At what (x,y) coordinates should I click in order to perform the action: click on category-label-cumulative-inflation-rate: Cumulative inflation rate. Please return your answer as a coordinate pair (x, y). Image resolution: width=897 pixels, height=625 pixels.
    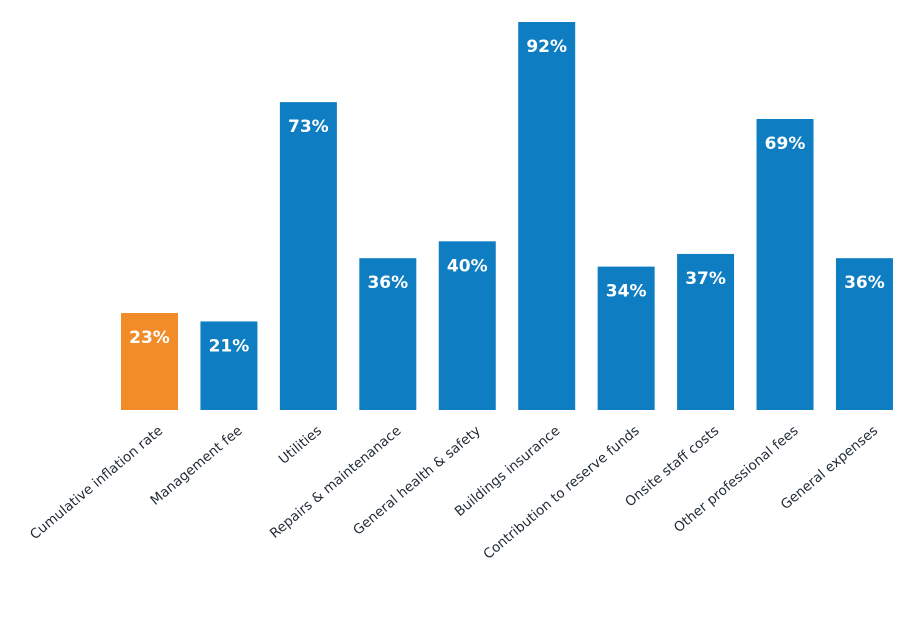
    Looking at the image, I should click on (96, 483).